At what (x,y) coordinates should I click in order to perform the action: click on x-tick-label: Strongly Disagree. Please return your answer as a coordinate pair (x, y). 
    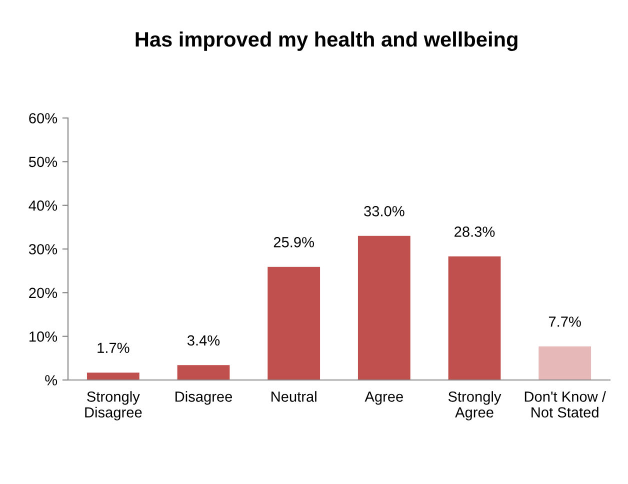
    Looking at the image, I should click on (113, 405).